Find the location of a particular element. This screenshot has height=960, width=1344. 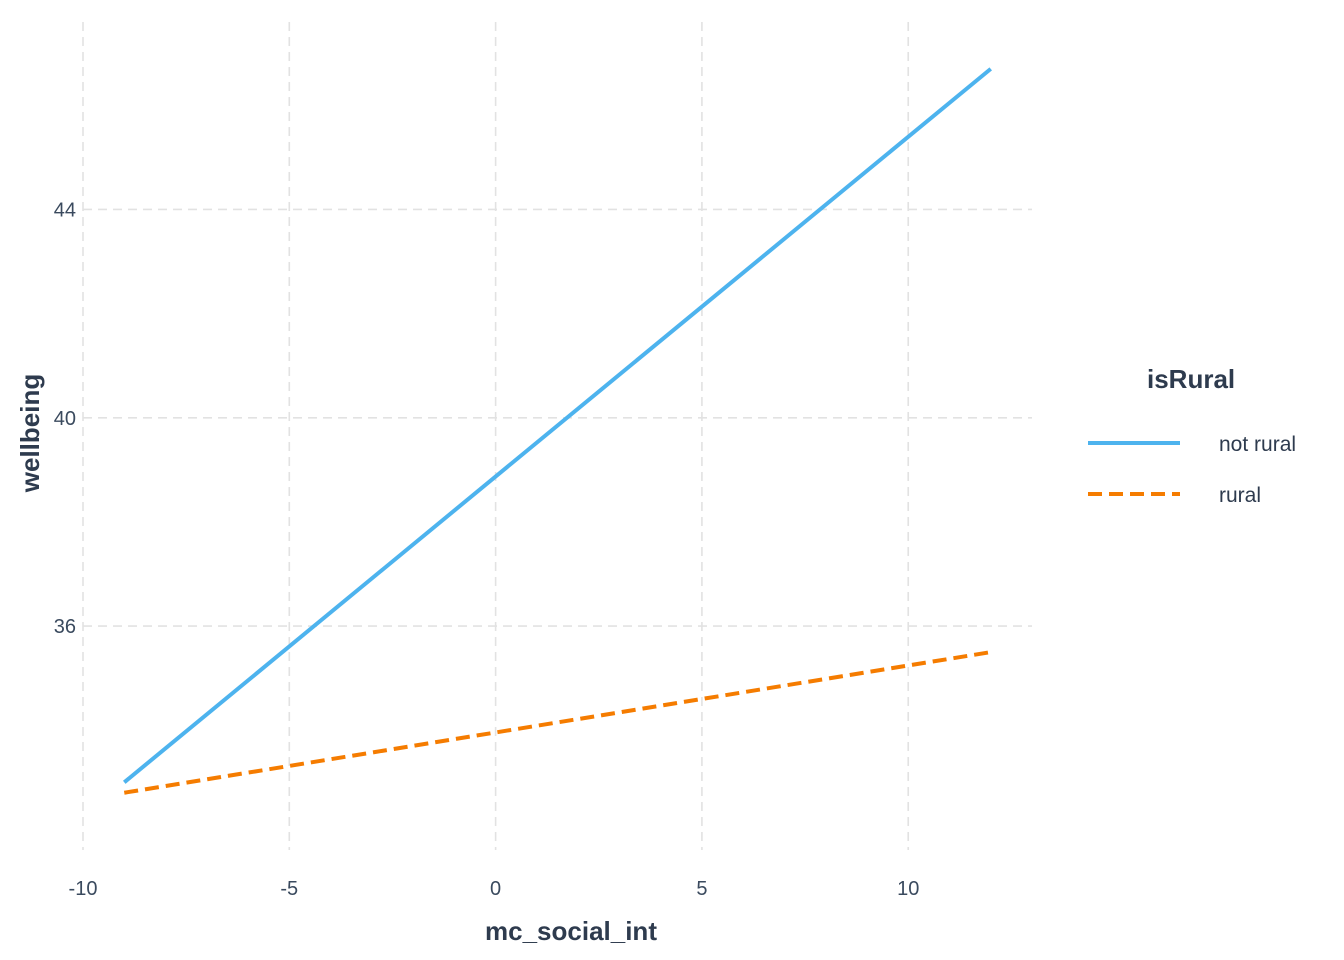

x-tick-label: -5 is located at coordinates (289, 889).